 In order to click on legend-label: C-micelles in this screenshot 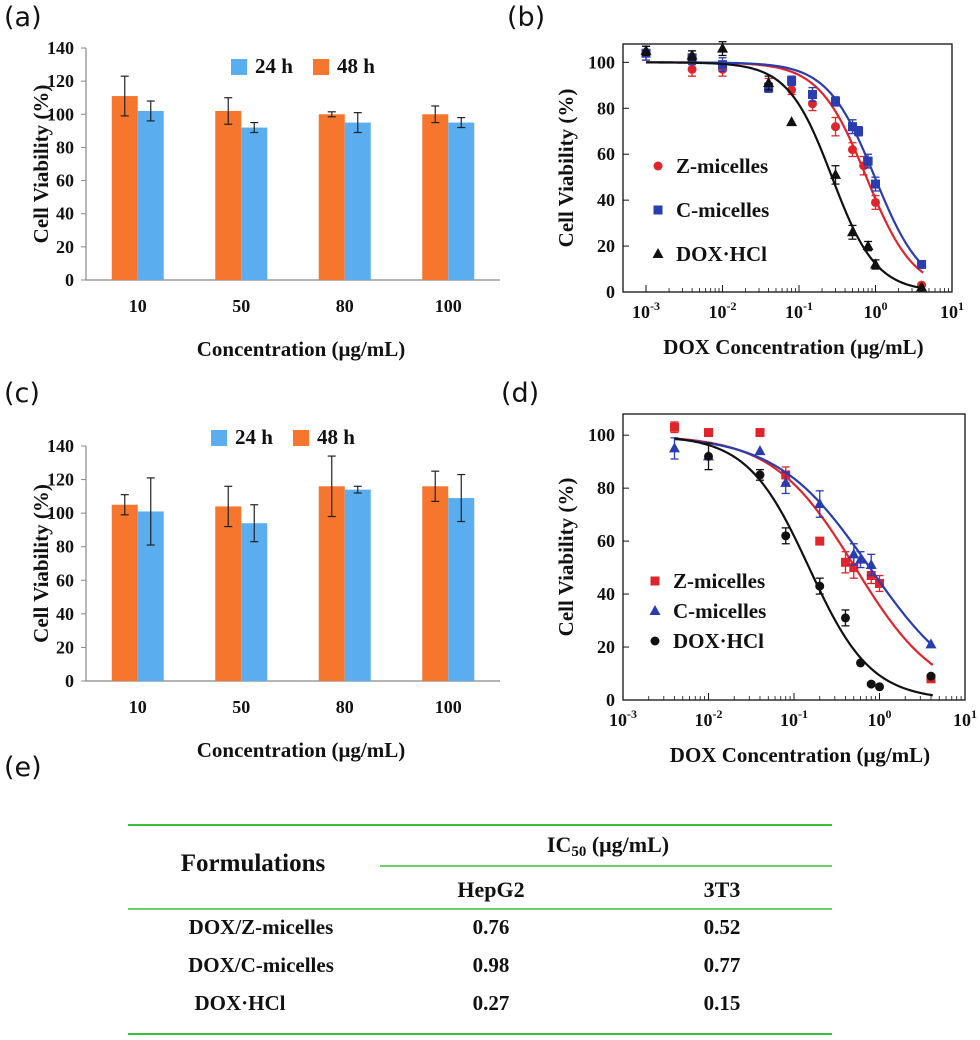, I will do `click(719, 611)`.